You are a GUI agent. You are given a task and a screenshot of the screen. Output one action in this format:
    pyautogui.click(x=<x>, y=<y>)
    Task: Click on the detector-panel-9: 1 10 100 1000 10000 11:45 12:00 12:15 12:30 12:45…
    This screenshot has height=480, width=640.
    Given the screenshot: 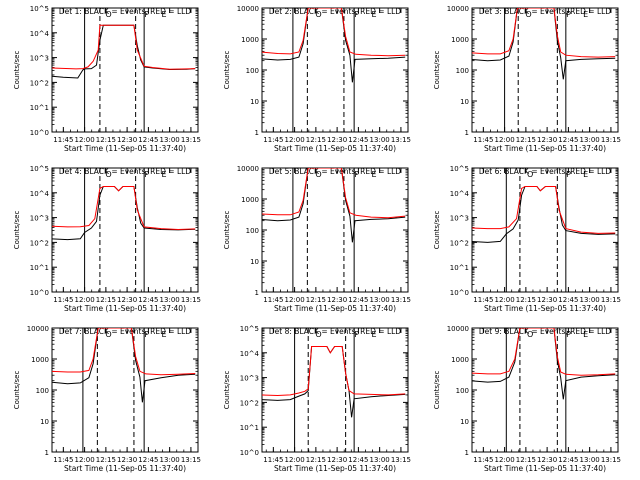 What is the action you would take?
    pyautogui.click(x=527, y=399)
    